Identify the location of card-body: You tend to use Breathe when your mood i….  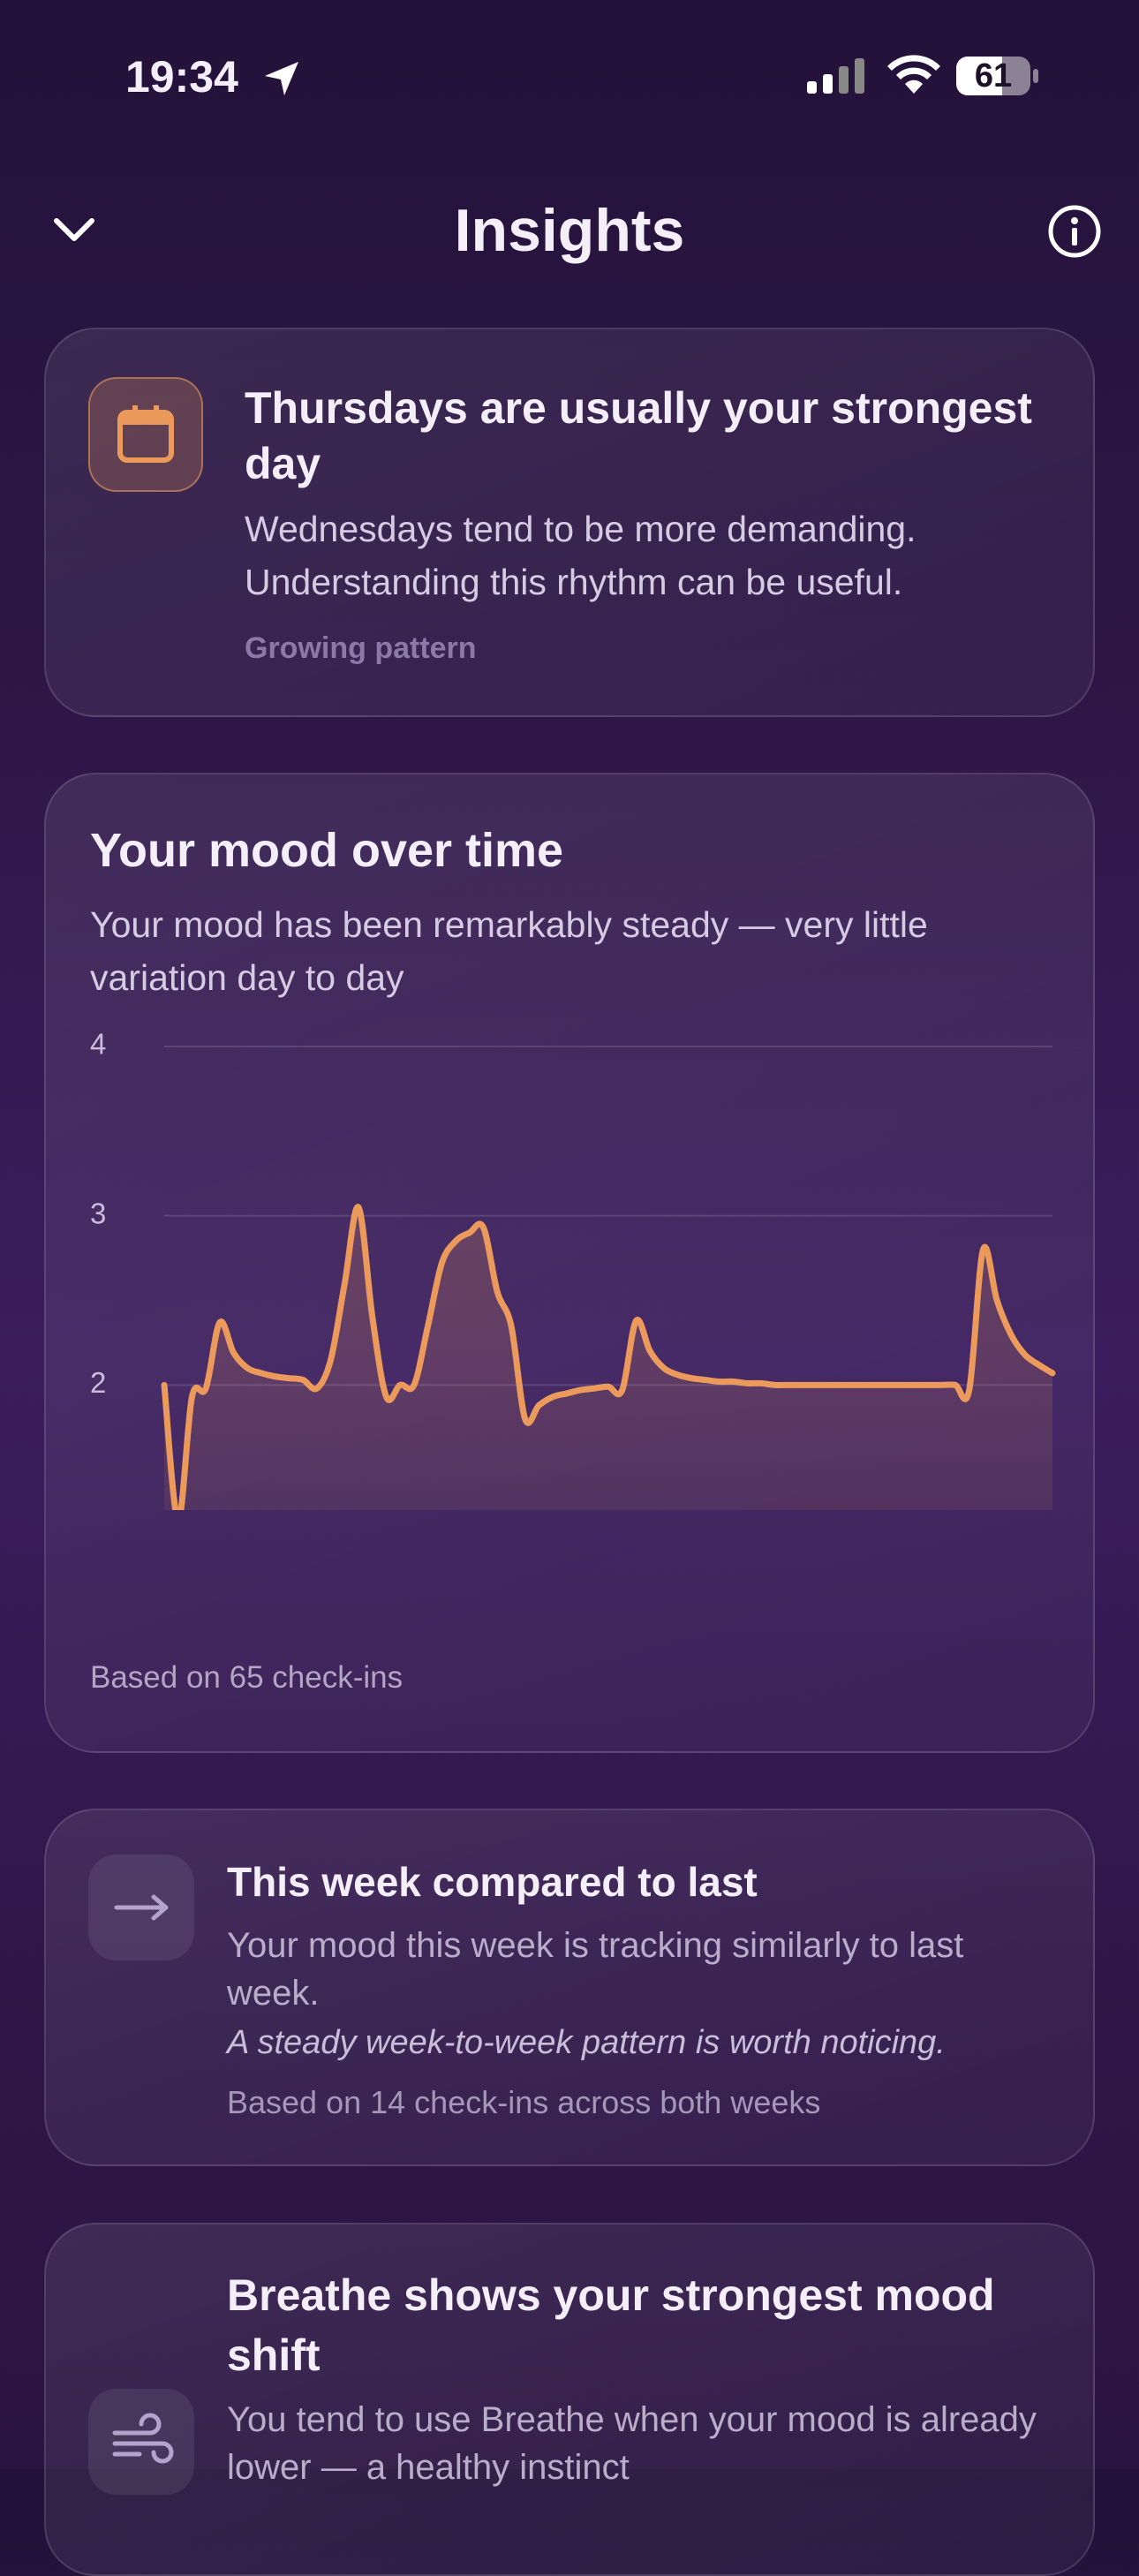
(632, 2443).